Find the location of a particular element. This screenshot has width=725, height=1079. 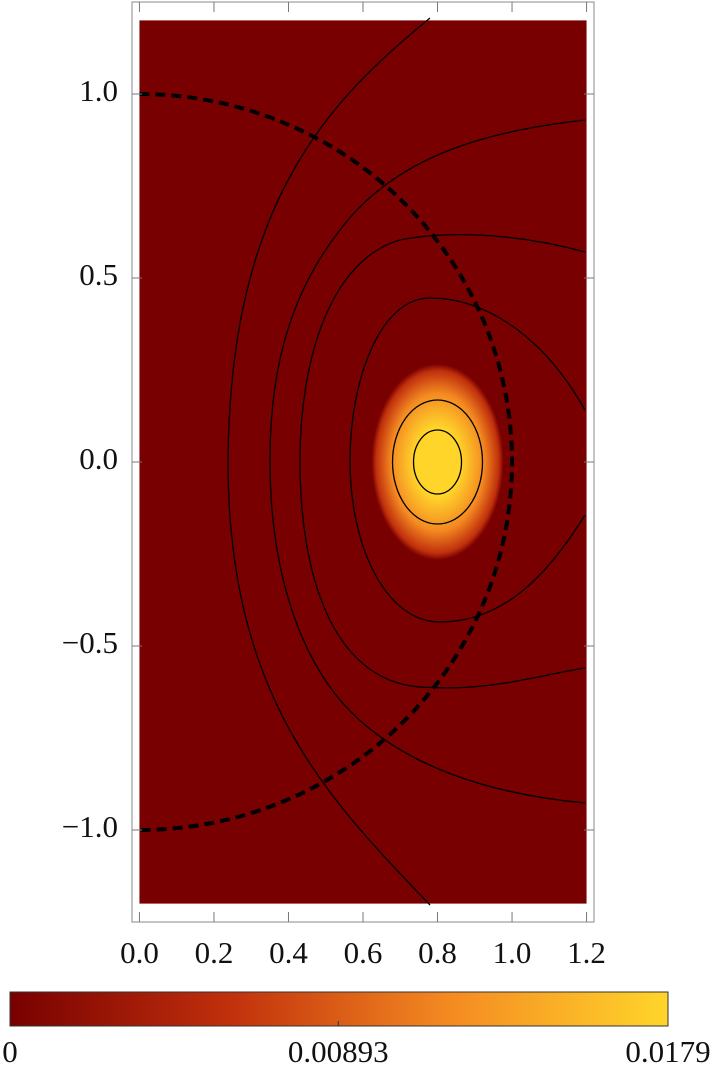

y-tick-label: 0.5 is located at coordinates (98, 274).